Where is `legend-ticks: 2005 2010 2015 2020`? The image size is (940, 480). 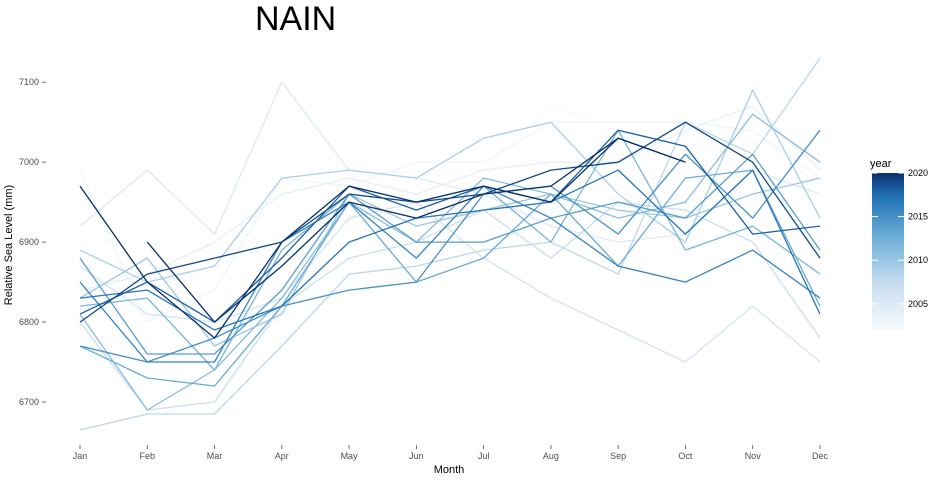 legend-ticks: 2005 2010 2015 2020 is located at coordinates (900, 238).